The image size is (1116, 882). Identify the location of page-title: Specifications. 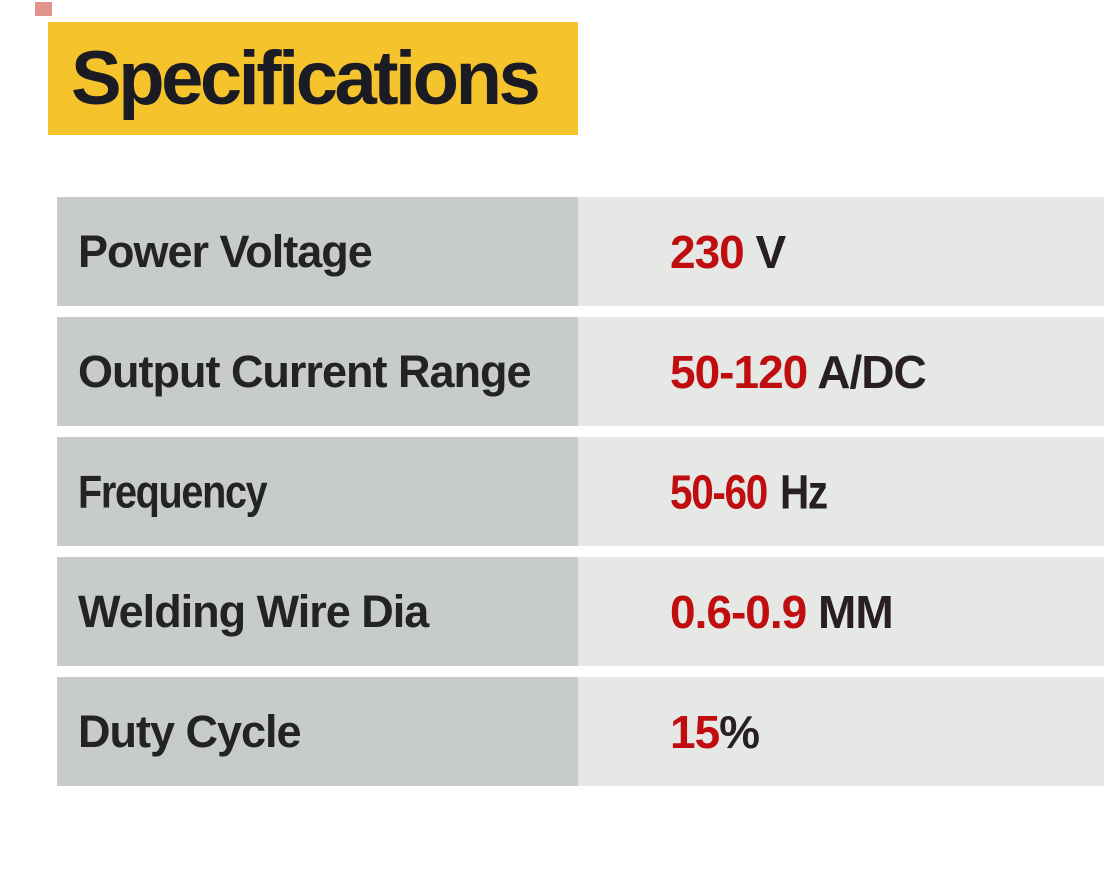
(306, 78).